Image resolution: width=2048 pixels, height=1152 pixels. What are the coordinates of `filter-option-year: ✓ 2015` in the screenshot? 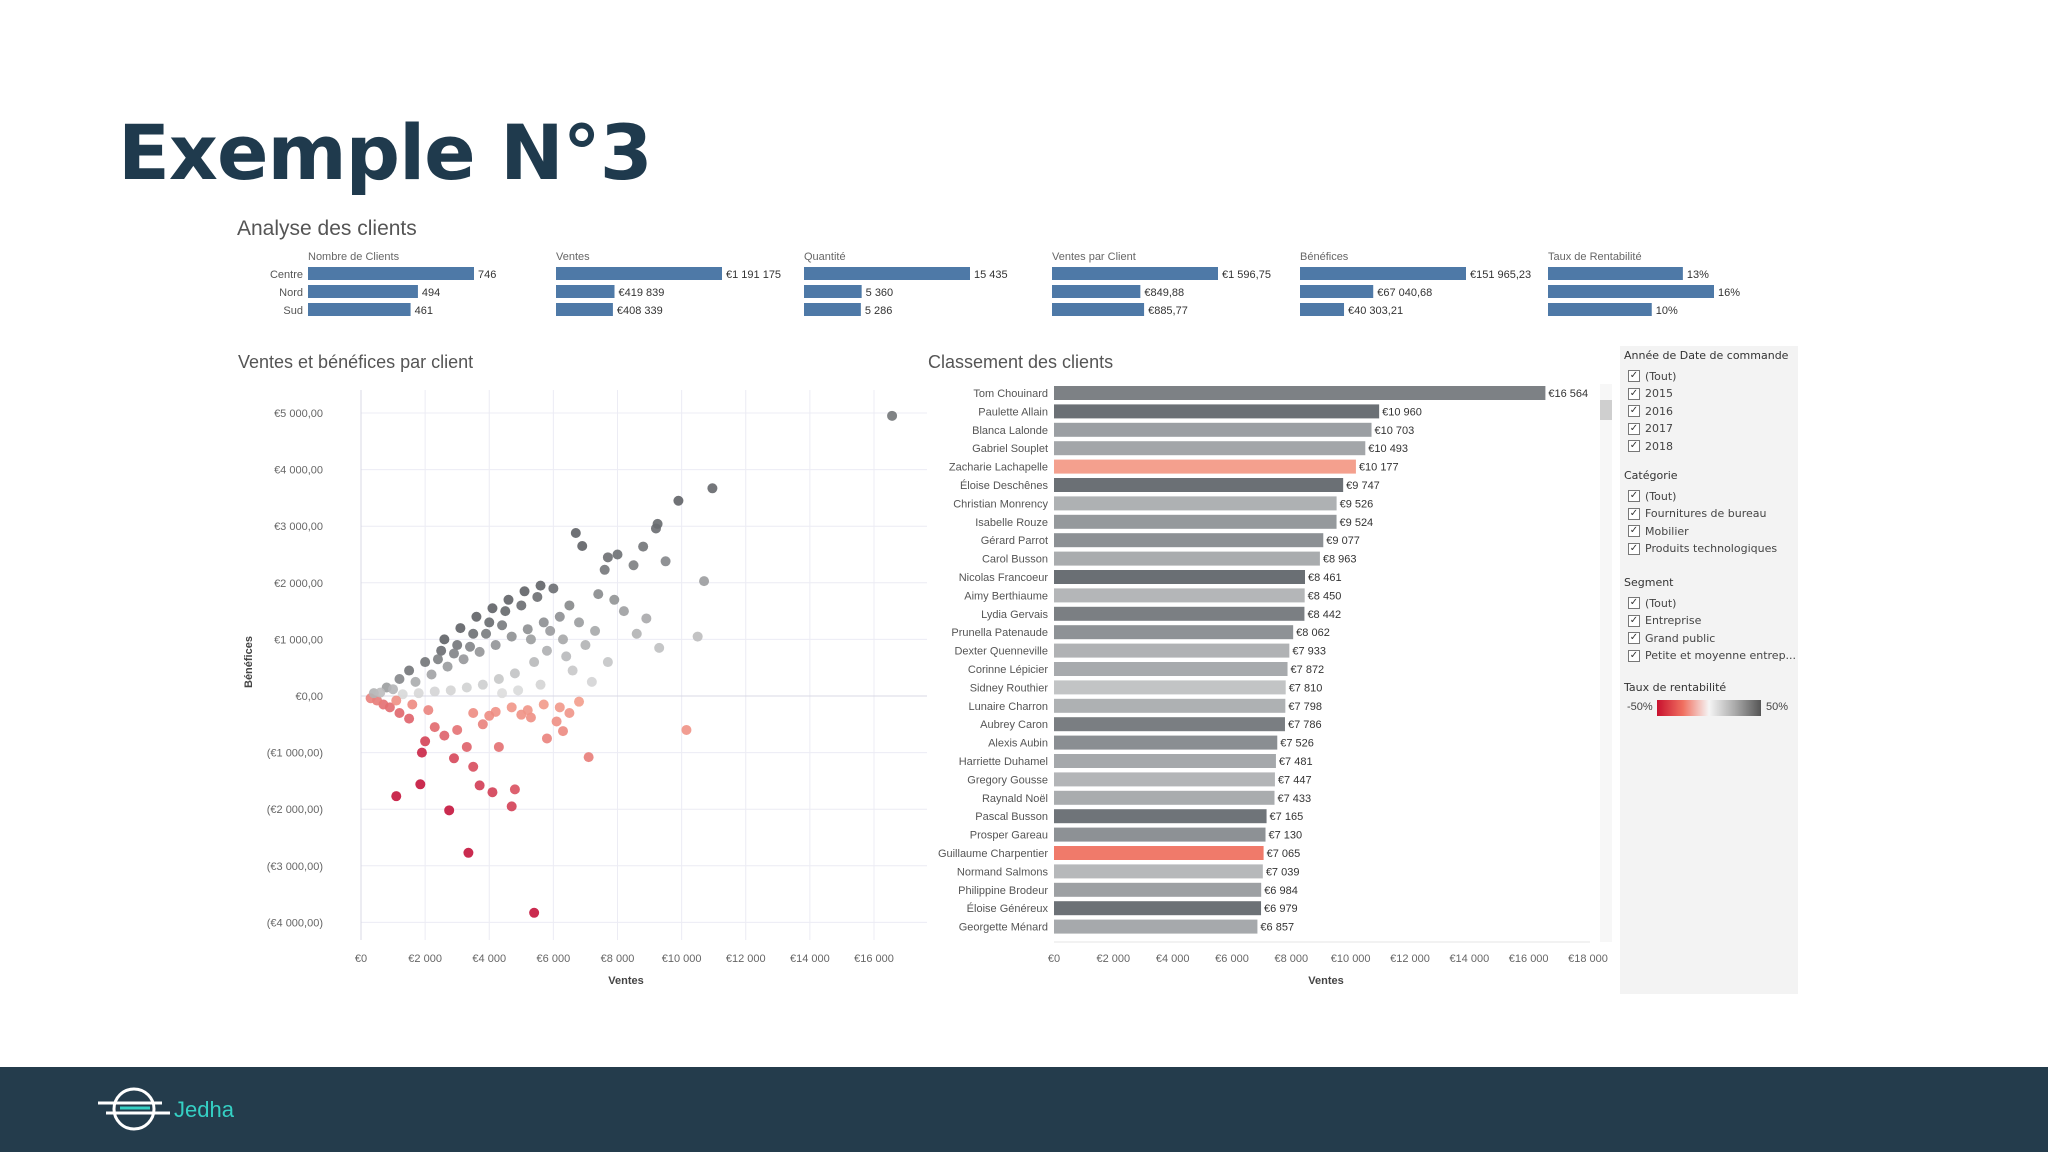 It's located at (1650, 394).